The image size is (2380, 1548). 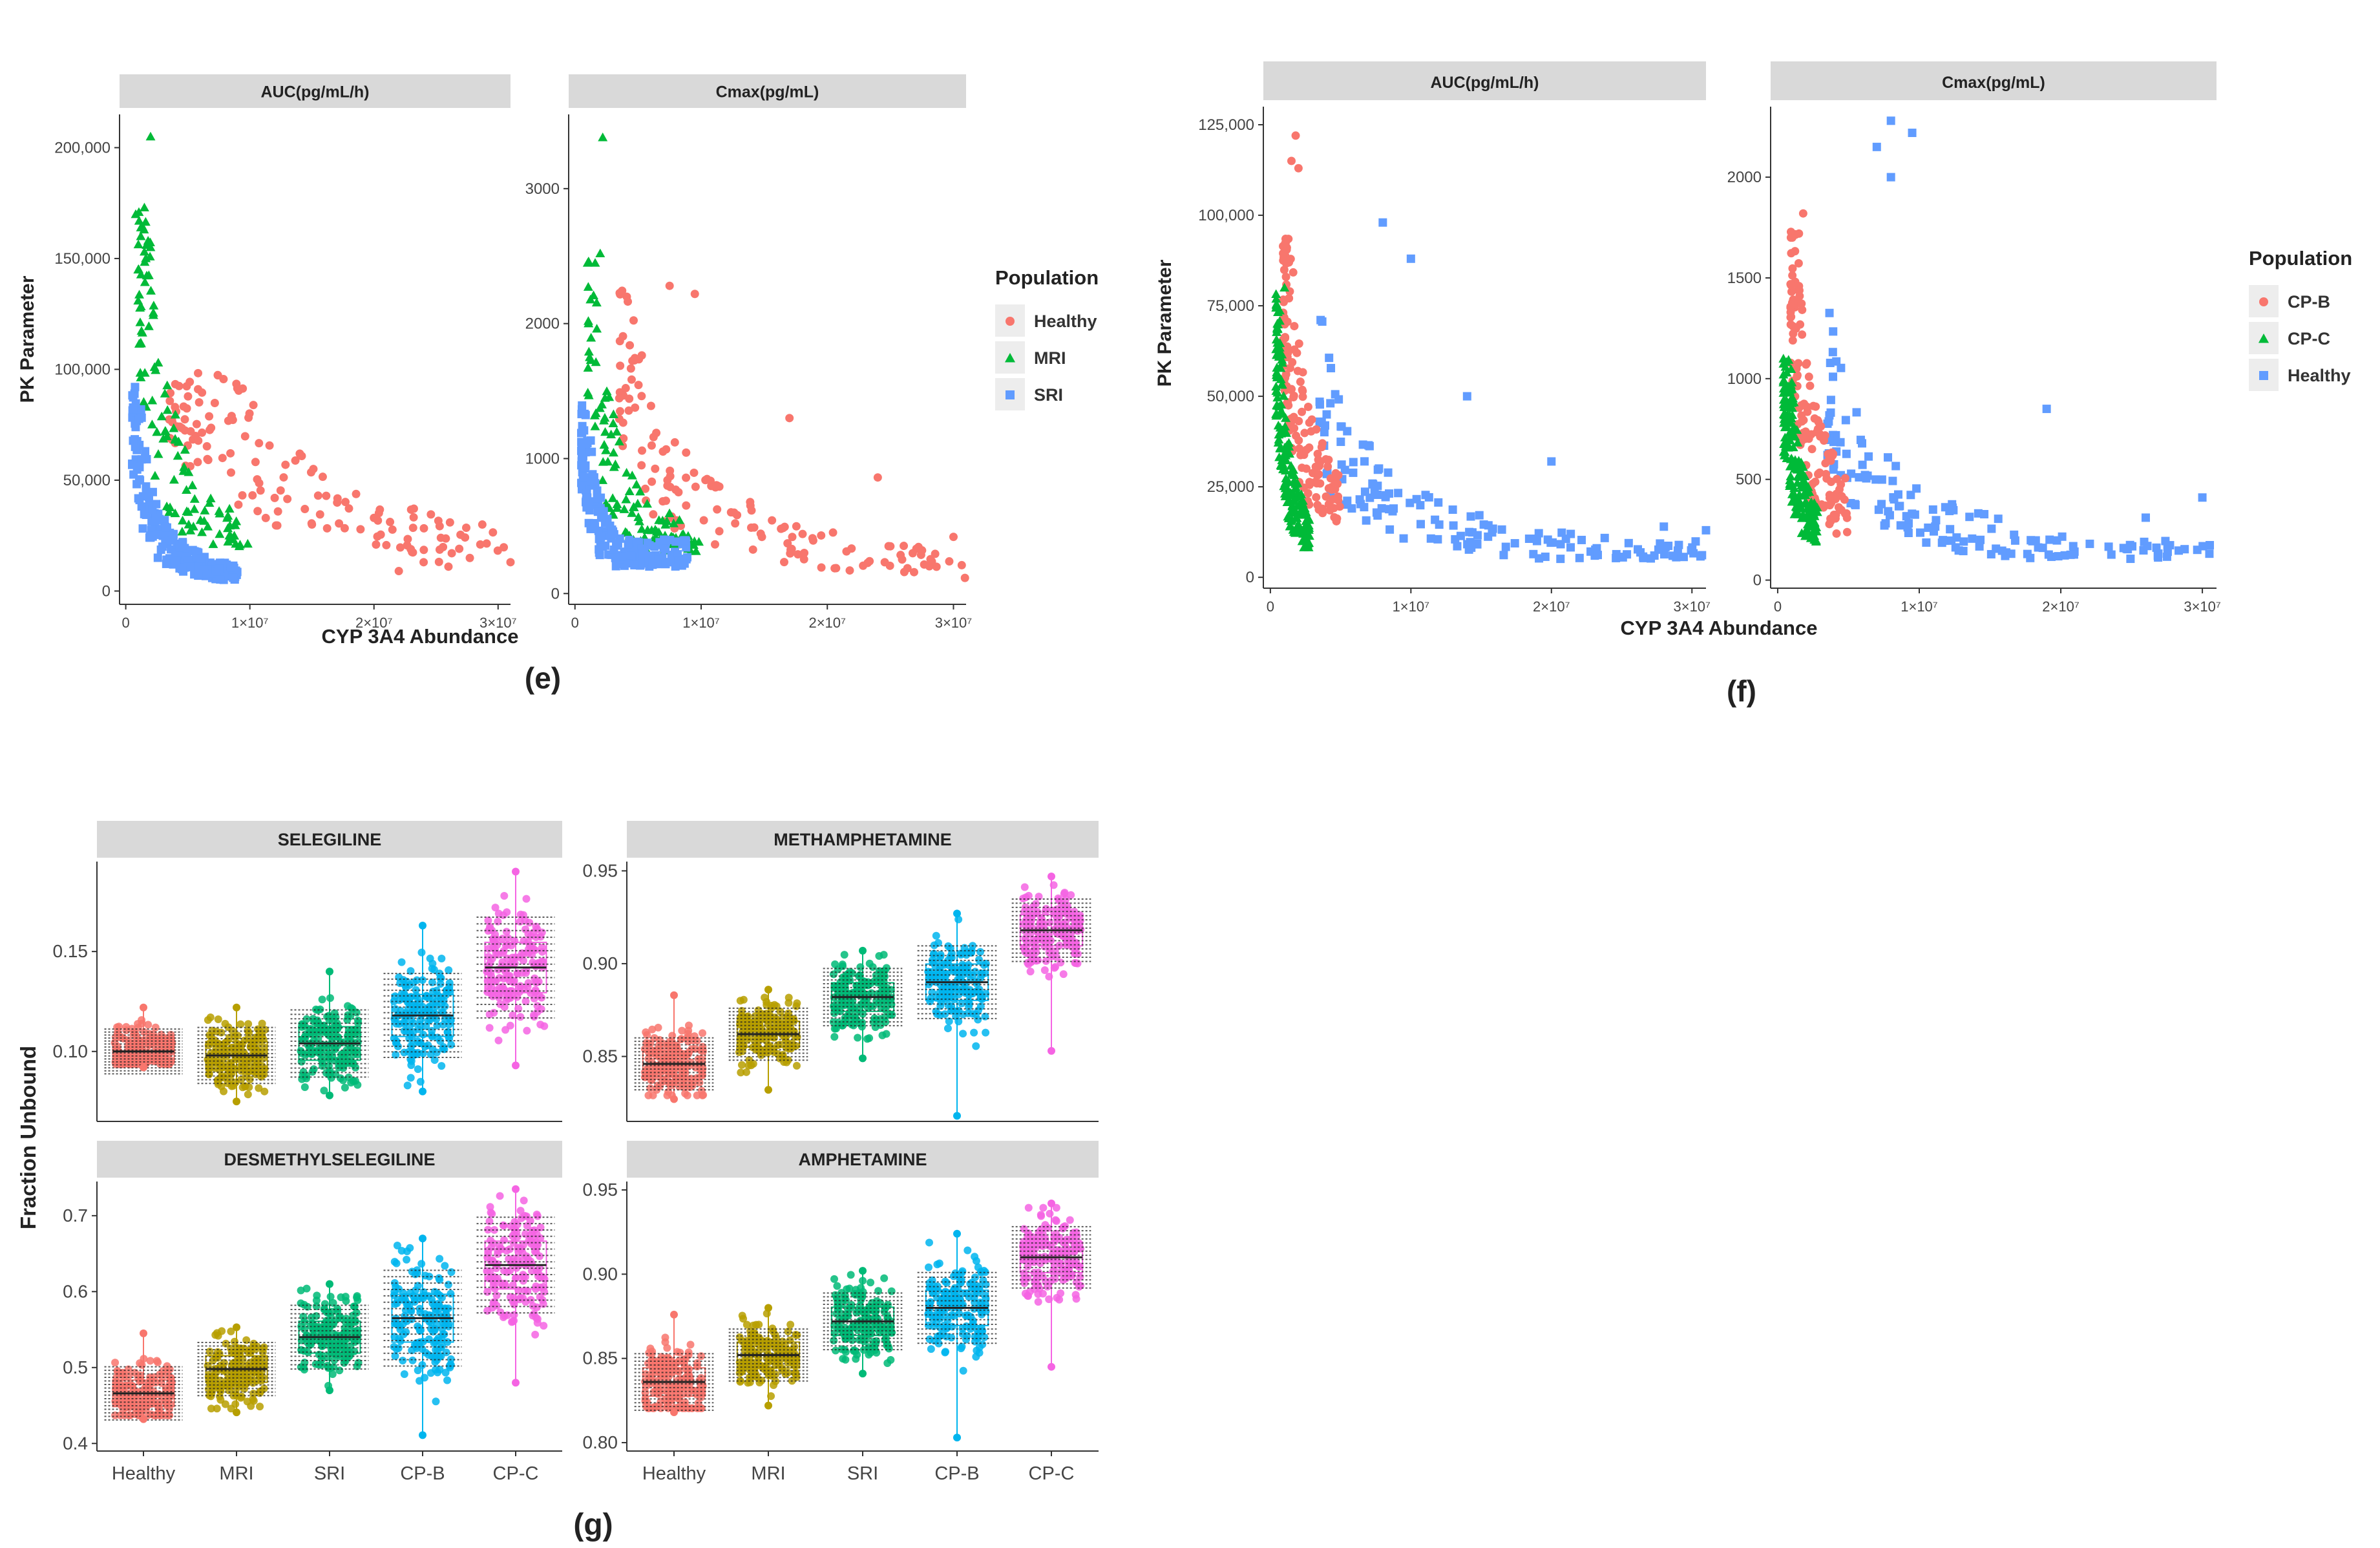 What do you see at coordinates (28, 339) in the screenshot?
I see `y-axis-label: PK Parameter` at bounding box center [28, 339].